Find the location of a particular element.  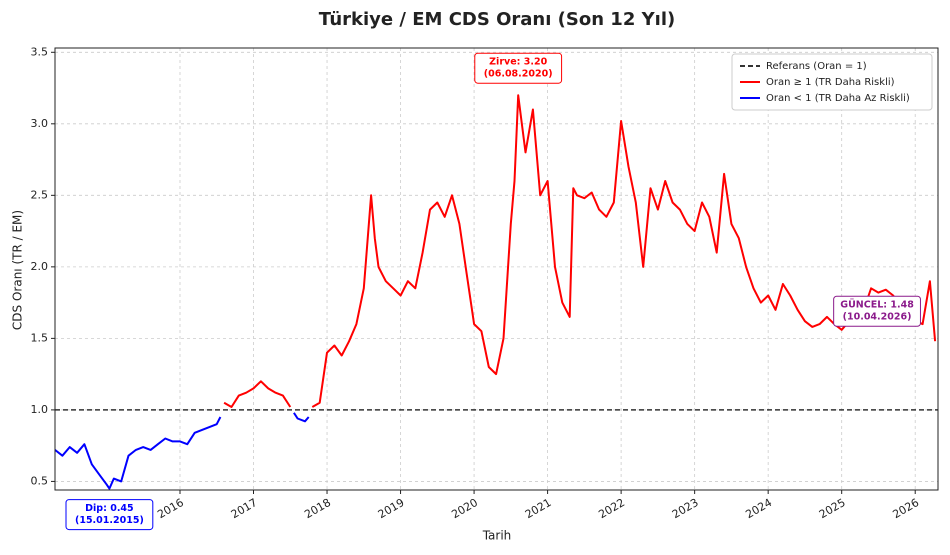

x-tick-label: 2019 is located at coordinates (391, 508).